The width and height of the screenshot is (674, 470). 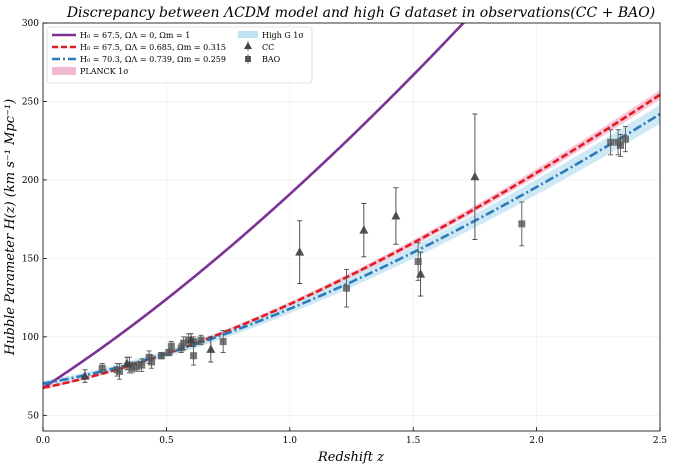 I want to click on y-tick-label: 100, so click(x=30, y=338).